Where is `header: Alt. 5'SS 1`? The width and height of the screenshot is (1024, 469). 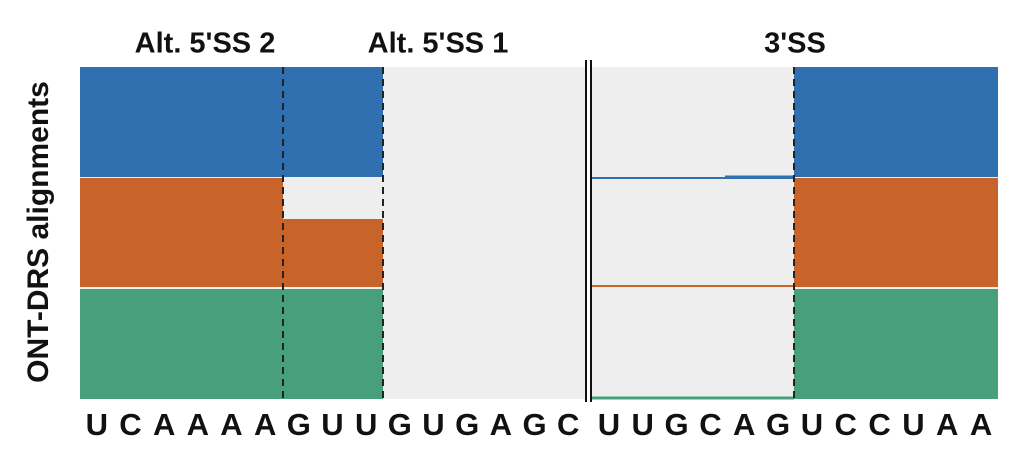
header: Alt. 5'SS 1 is located at coordinates (438, 44).